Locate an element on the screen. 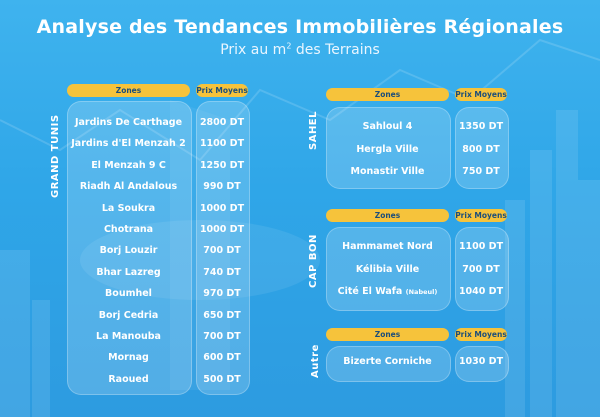 This screenshot has width=600, height=417. zone-price: 1350 DT is located at coordinates (481, 126).